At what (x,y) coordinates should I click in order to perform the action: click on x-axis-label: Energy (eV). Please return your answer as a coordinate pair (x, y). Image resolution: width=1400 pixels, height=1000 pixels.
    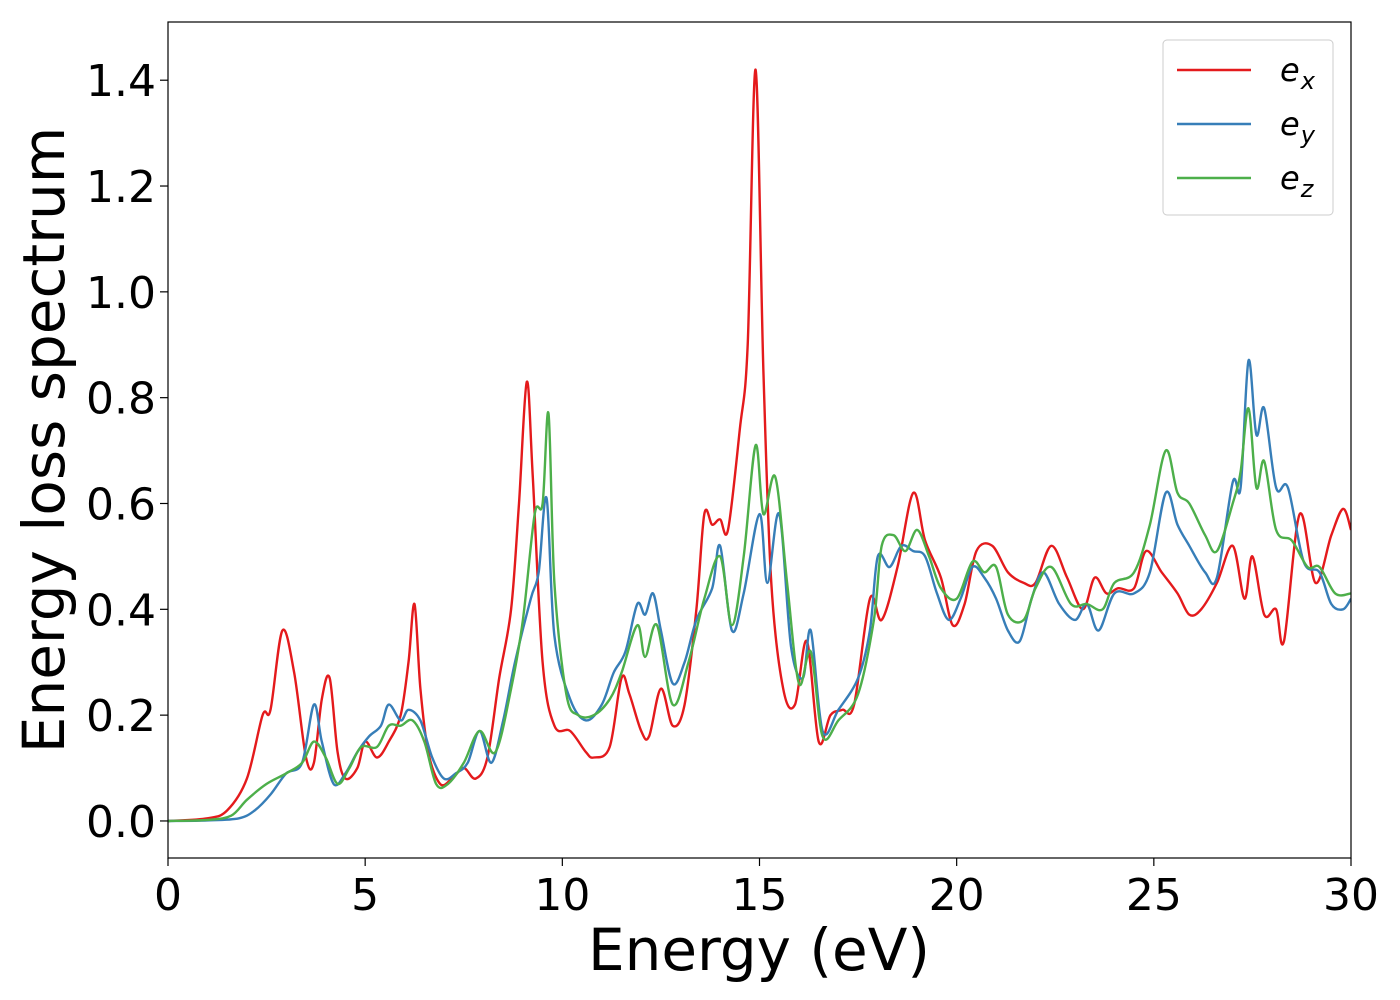
    Looking at the image, I should click on (759, 950).